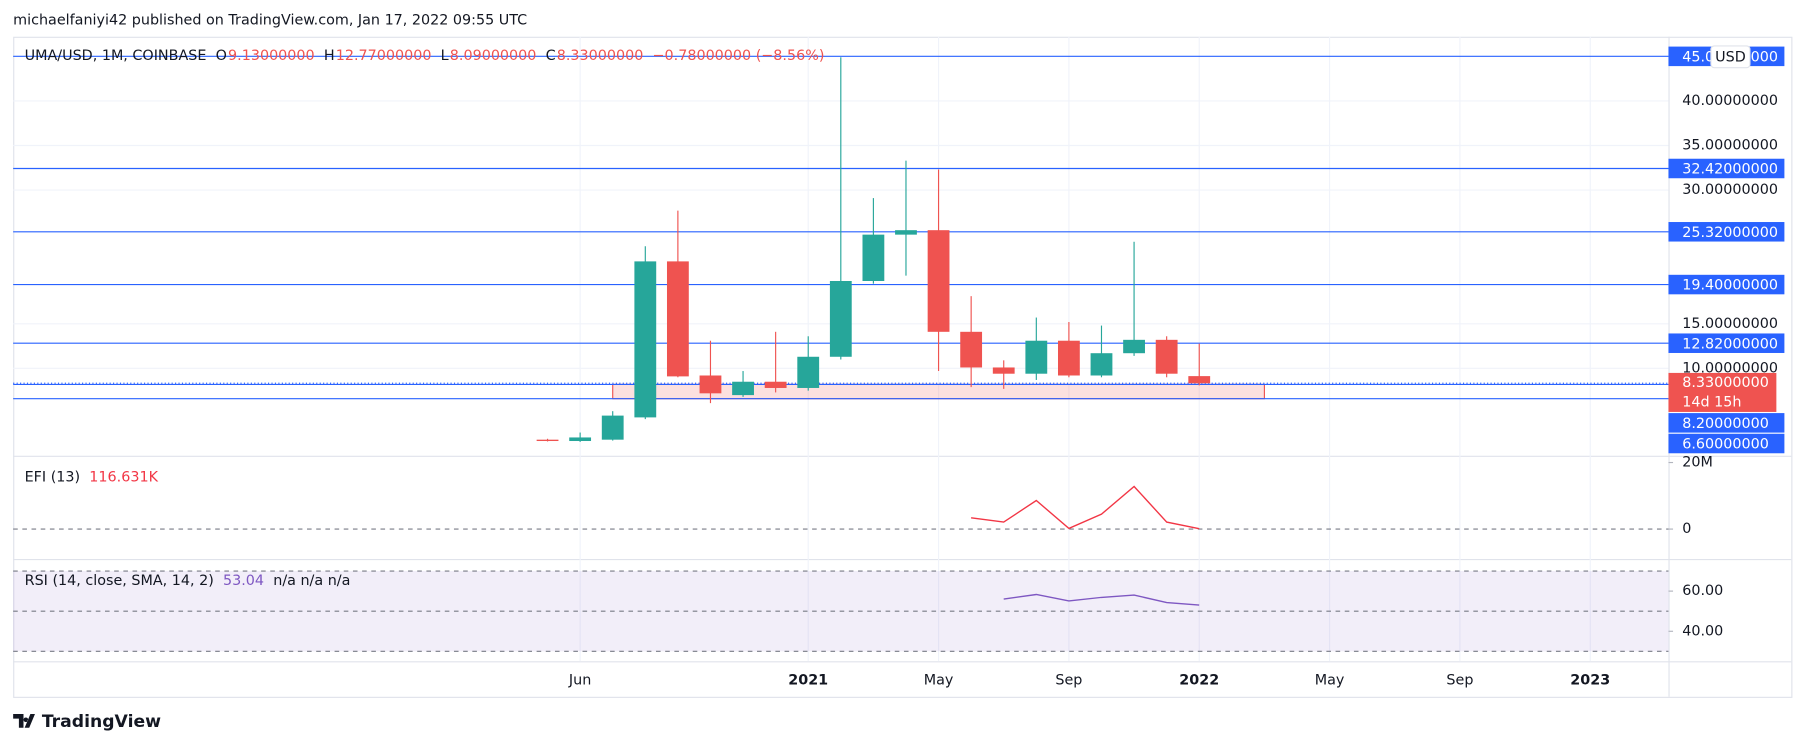  I want to click on legend-text: L, so click(445, 56).